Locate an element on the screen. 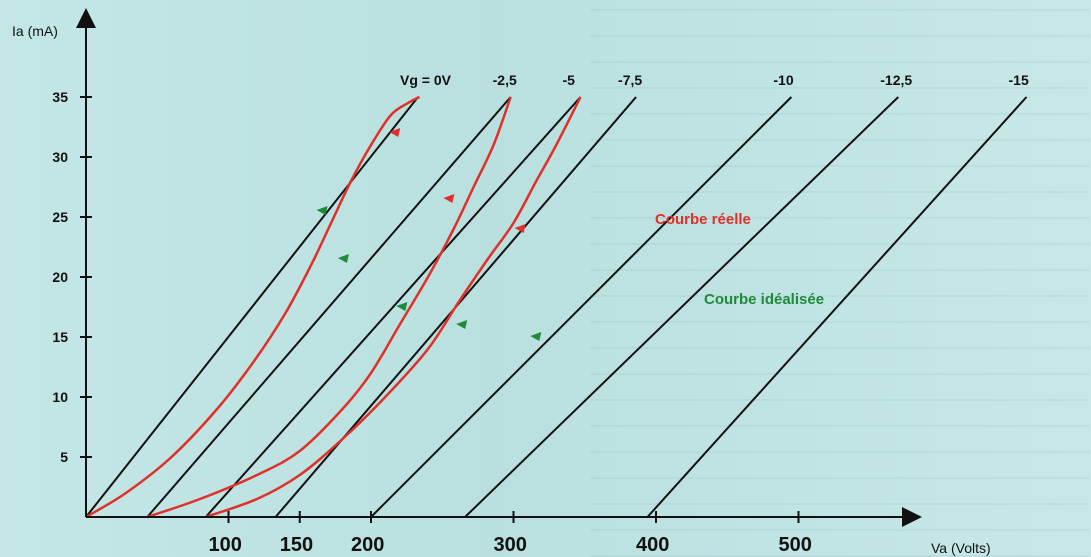  vg-labels-group: Vg = 0V -2,5 -5 -7,5 -10 -12,5 -15 is located at coordinates (714, 80).